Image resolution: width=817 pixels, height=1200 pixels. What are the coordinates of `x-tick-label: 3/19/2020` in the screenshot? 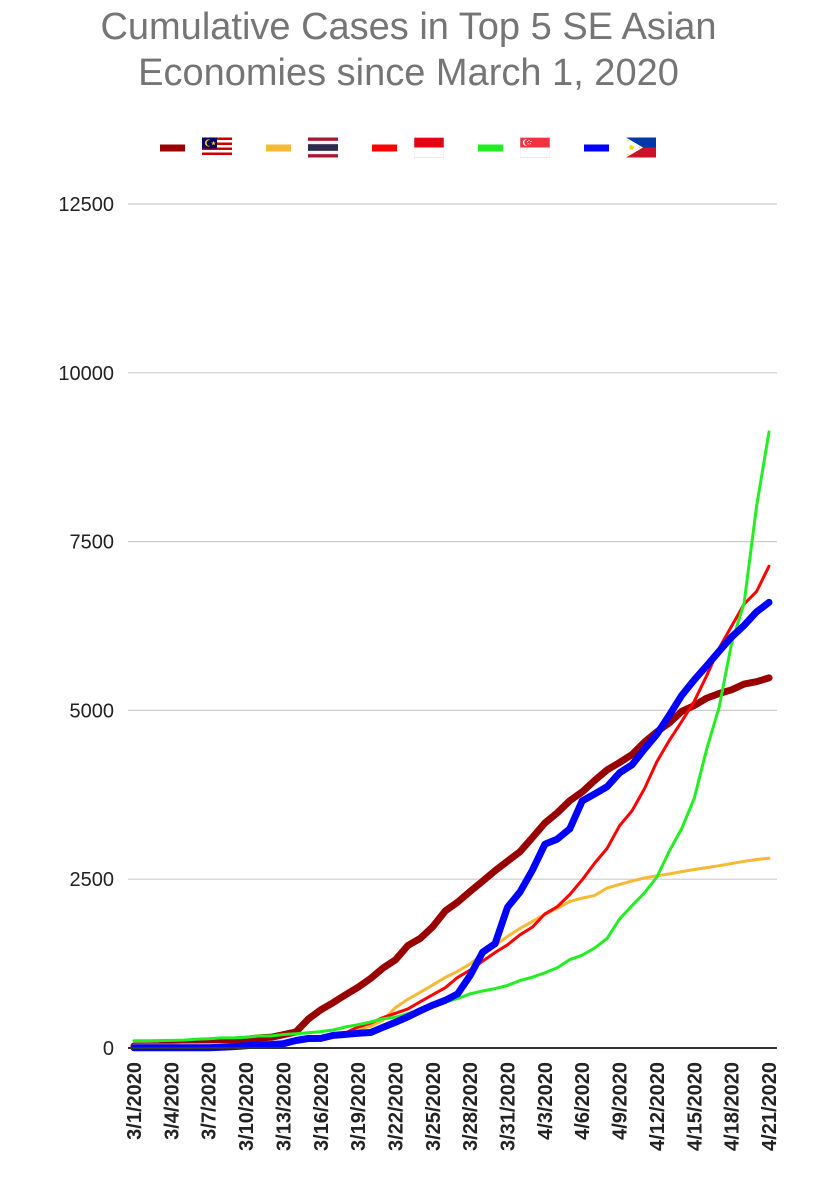 It's located at (359, 1106).